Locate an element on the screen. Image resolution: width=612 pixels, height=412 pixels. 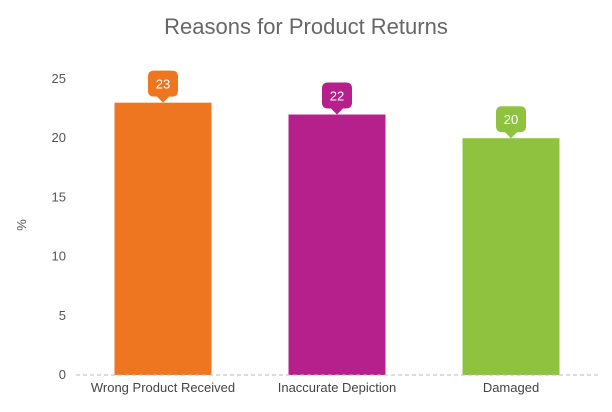
data-labels-group: 23 22 20 is located at coordinates (337, 104).